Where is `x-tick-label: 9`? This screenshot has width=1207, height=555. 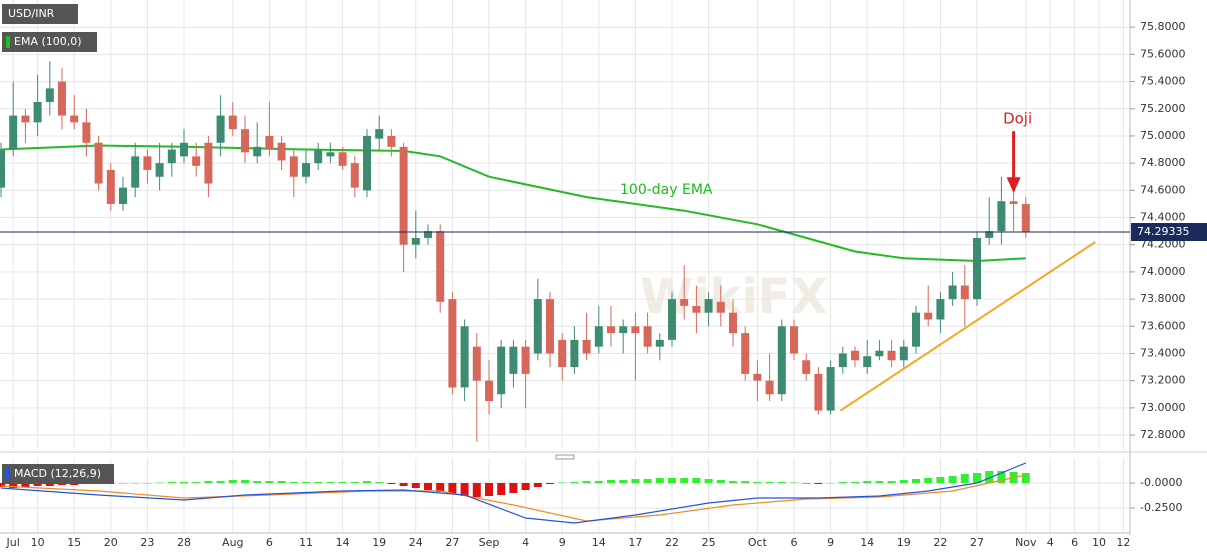
x-tick-label: 9 is located at coordinates (562, 542).